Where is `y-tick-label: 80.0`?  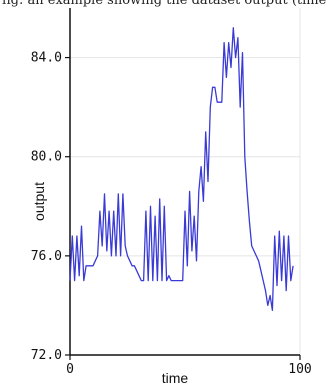
y-tick-label: 80.0 is located at coordinates (46, 157).